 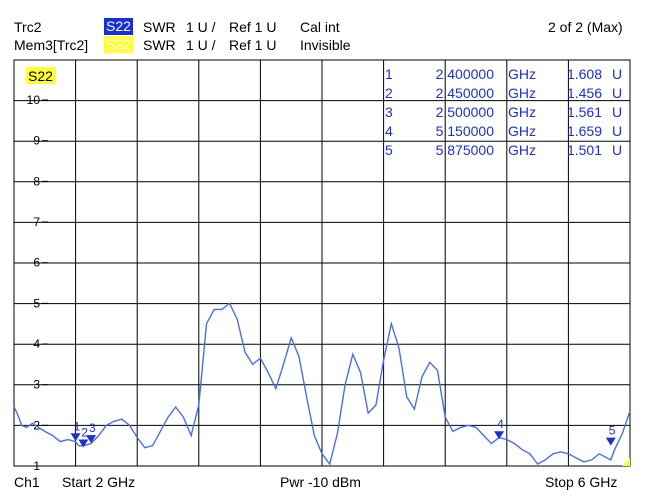 I want to click on stop-frequency: Stop 6 GHz, so click(x=581, y=482).